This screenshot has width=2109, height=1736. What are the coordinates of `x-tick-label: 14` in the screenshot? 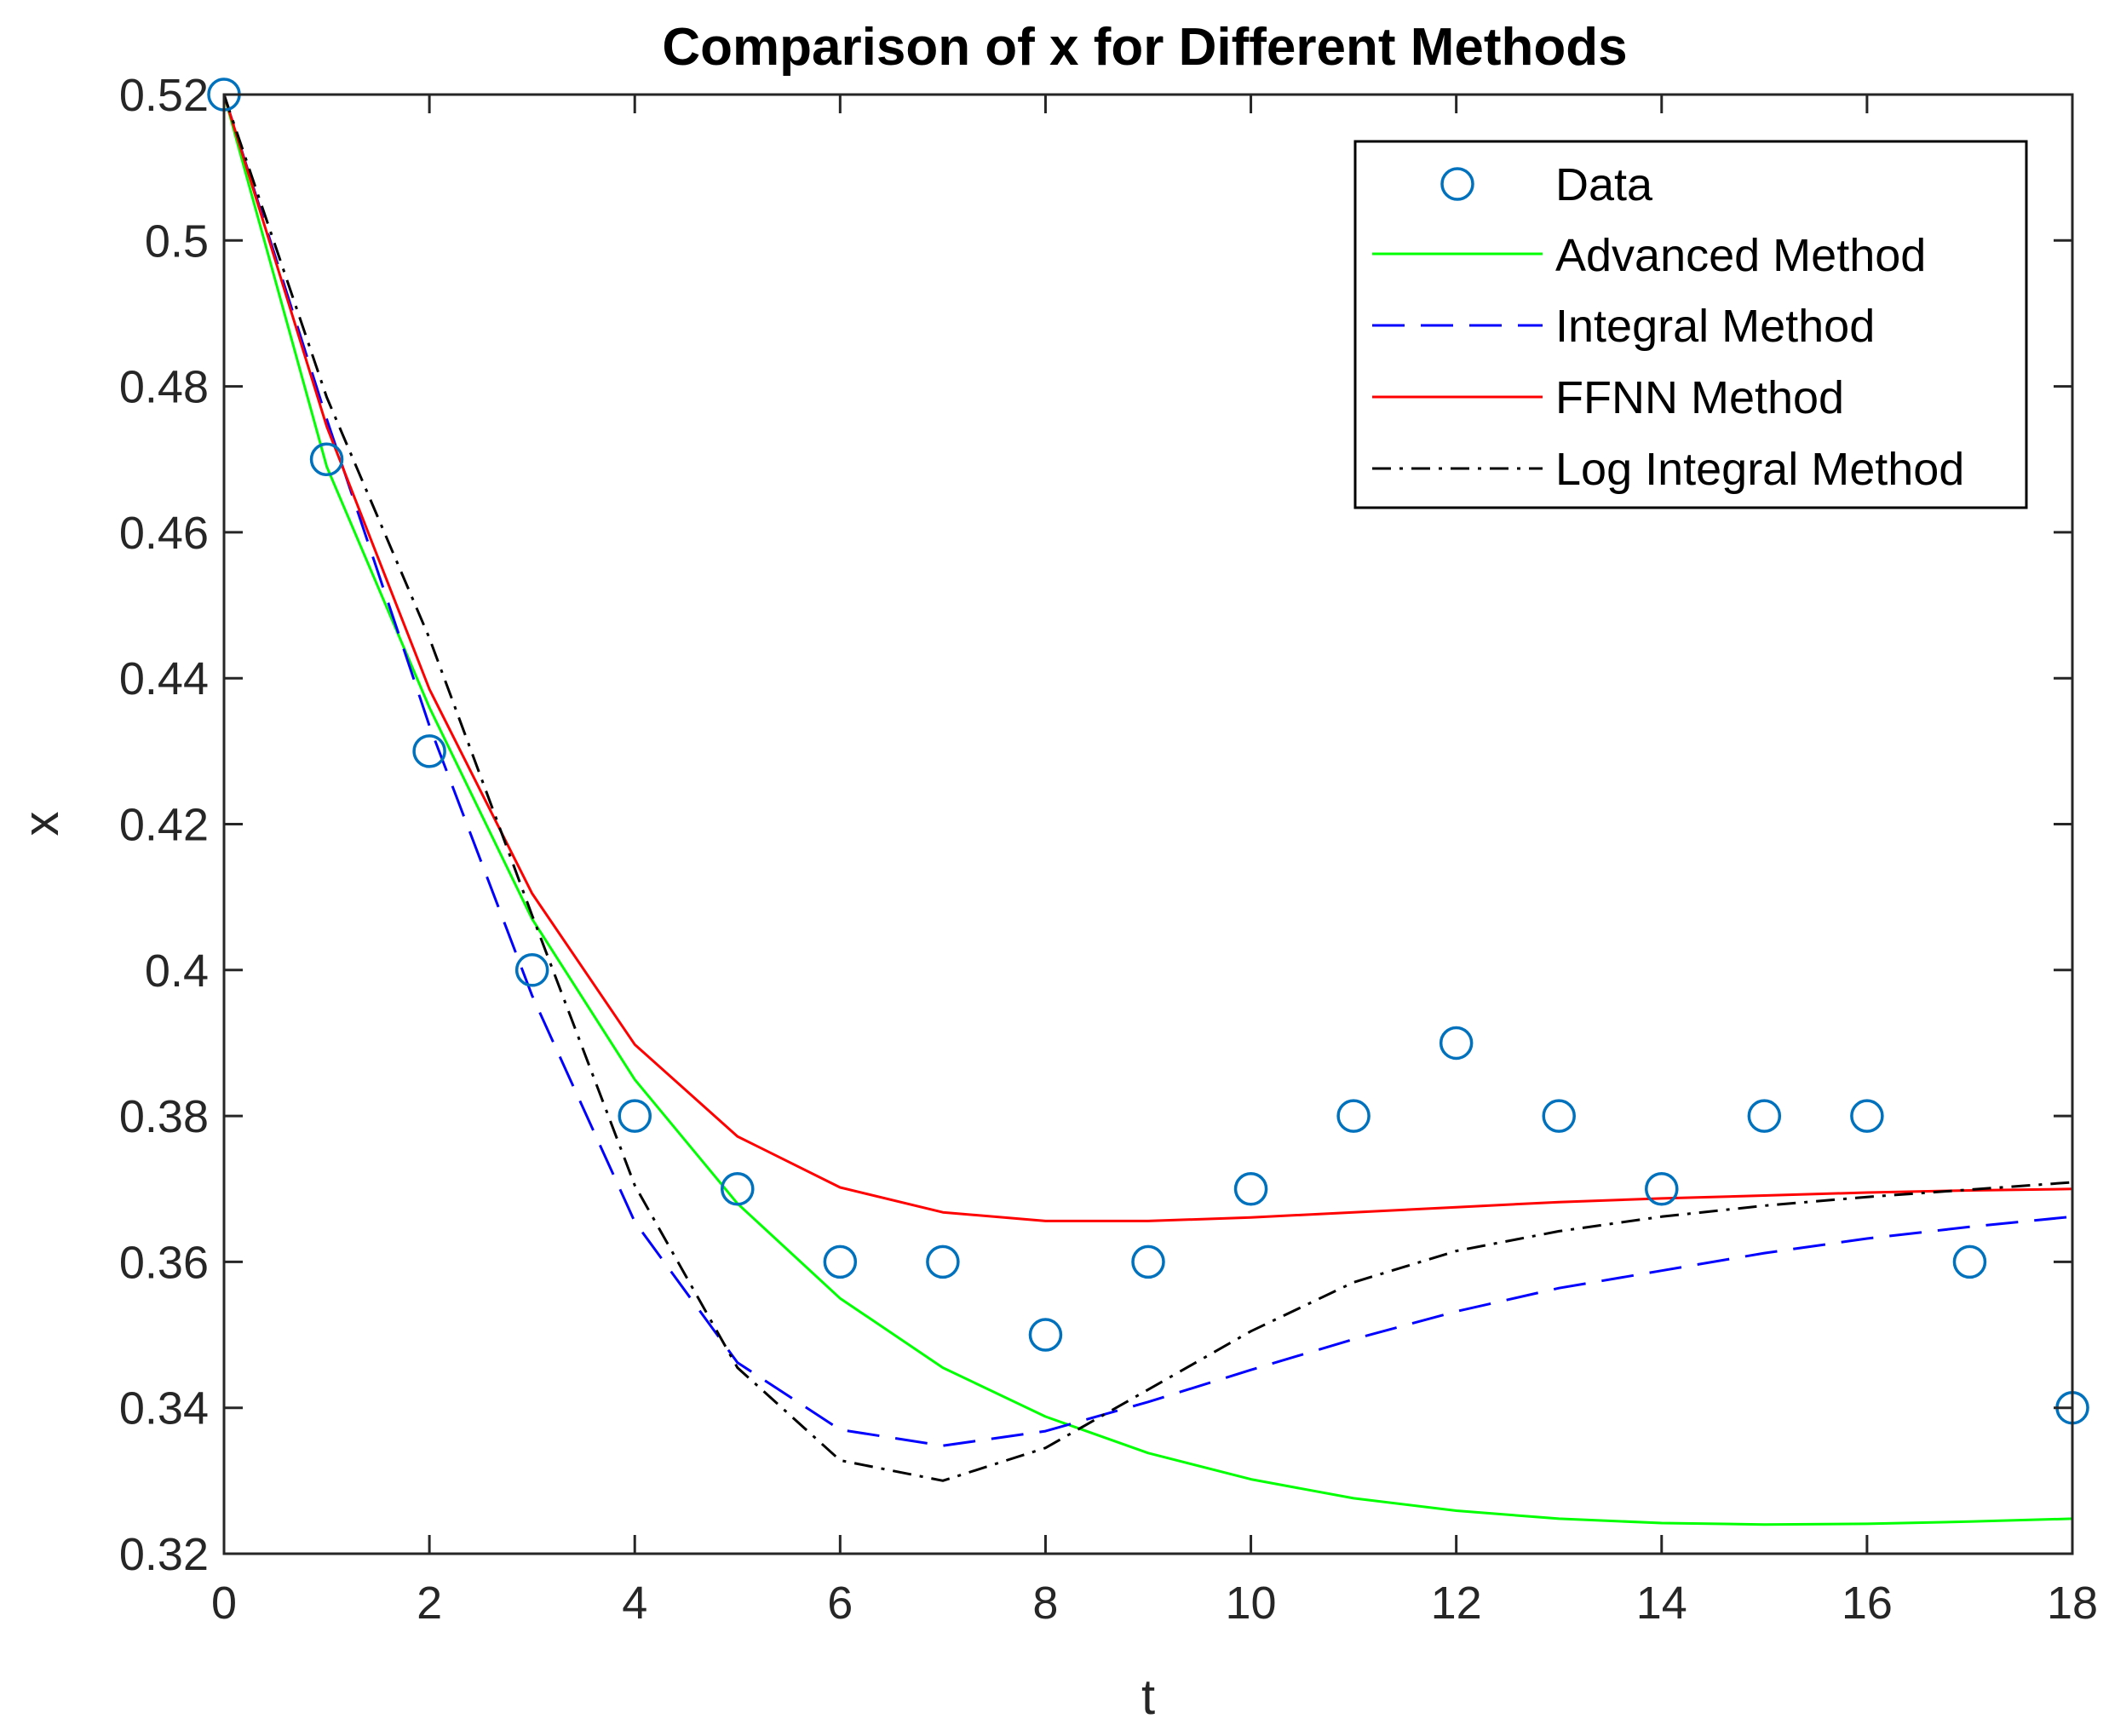 It's located at (1661, 1603).